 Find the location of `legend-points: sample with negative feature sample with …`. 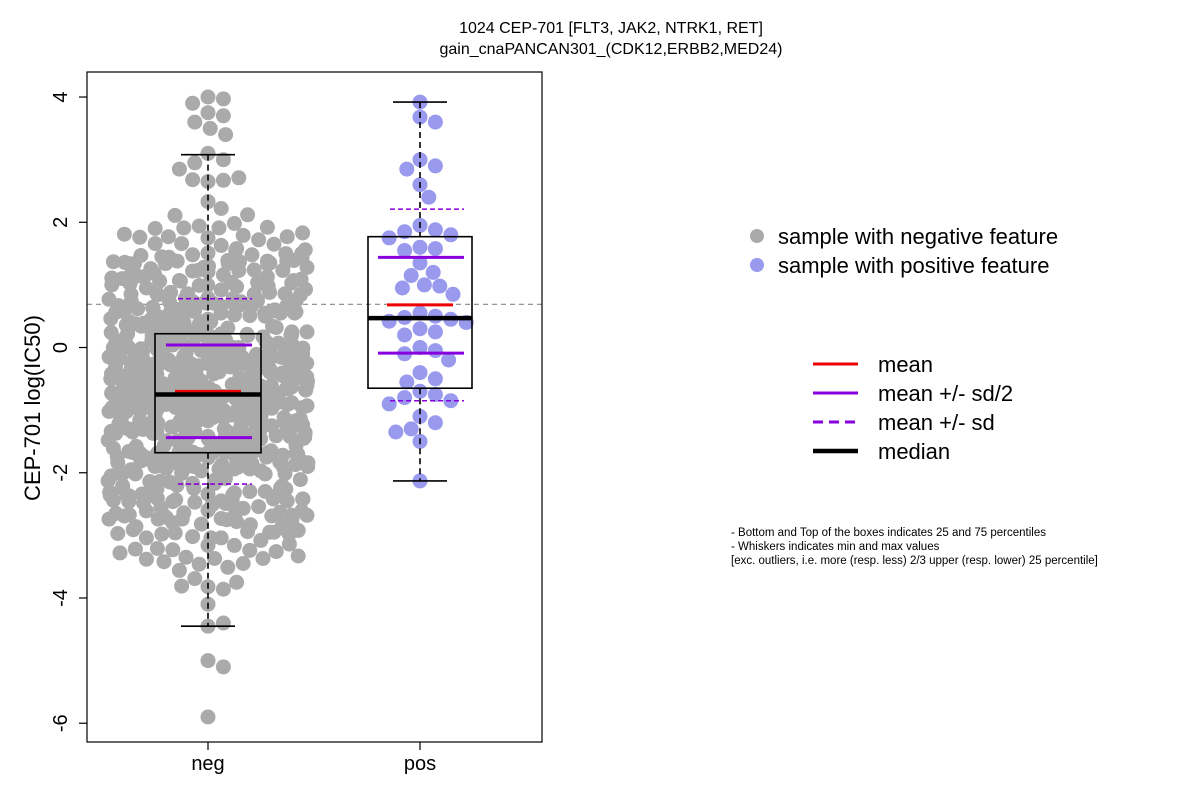

legend-points: sample with negative feature sample with … is located at coordinates (904, 251).